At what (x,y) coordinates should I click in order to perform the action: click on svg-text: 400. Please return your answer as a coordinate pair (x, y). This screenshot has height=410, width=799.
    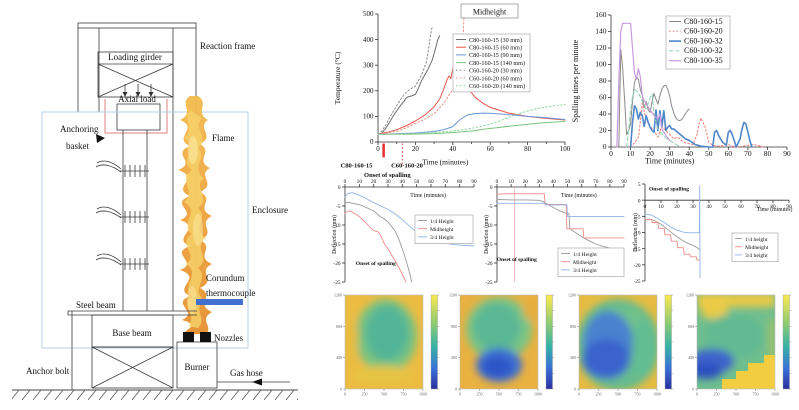
    Looking at the image, I should click on (573, 357).